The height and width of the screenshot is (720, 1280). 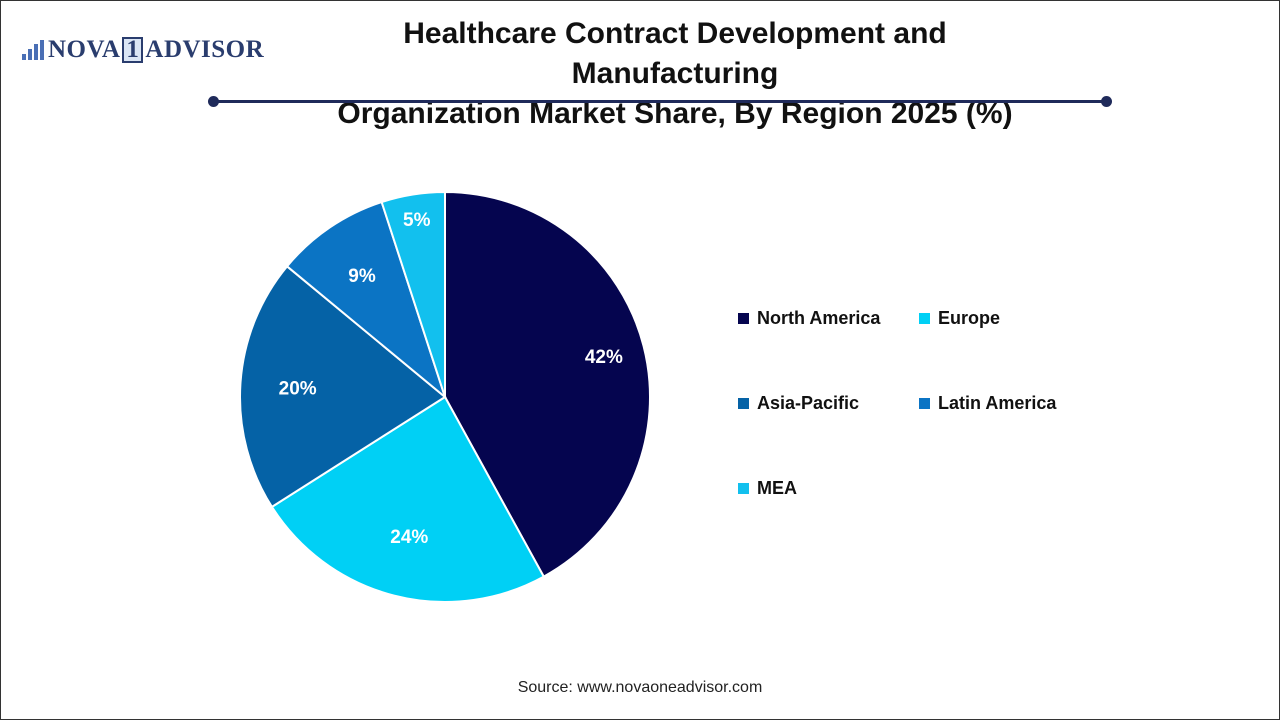 What do you see at coordinates (409, 537) in the screenshot?
I see `data-label: 24%` at bounding box center [409, 537].